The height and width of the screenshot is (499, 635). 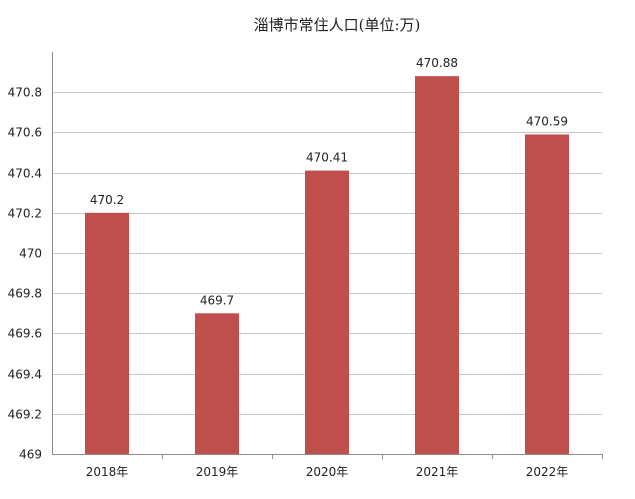 What do you see at coordinates (107, 200) in the screenshot?
I see `data-label: 470.2` at bounding box center [107, 200].